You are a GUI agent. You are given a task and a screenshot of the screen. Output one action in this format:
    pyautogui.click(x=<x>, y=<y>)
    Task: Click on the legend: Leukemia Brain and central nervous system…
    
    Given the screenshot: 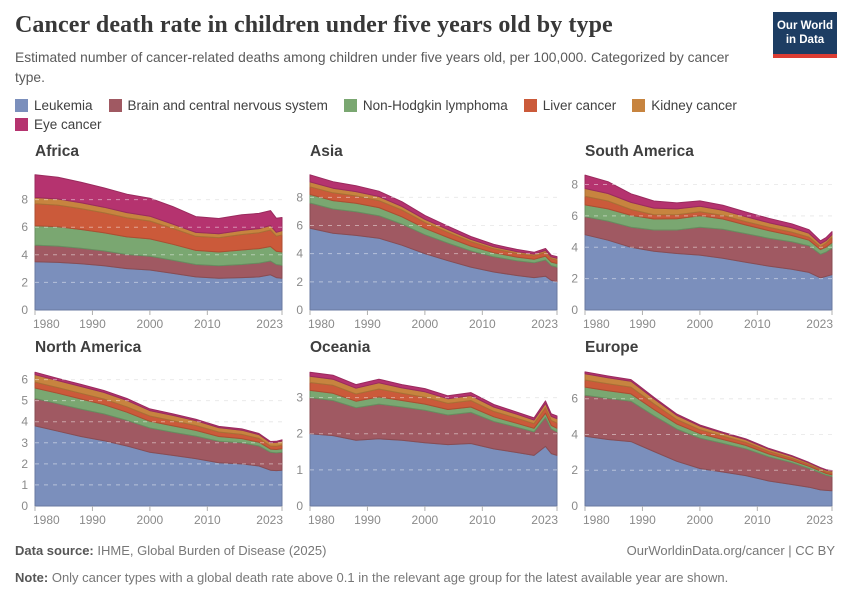 What is the action you would take?
    pyautogui.click(x=425, y=115)
    